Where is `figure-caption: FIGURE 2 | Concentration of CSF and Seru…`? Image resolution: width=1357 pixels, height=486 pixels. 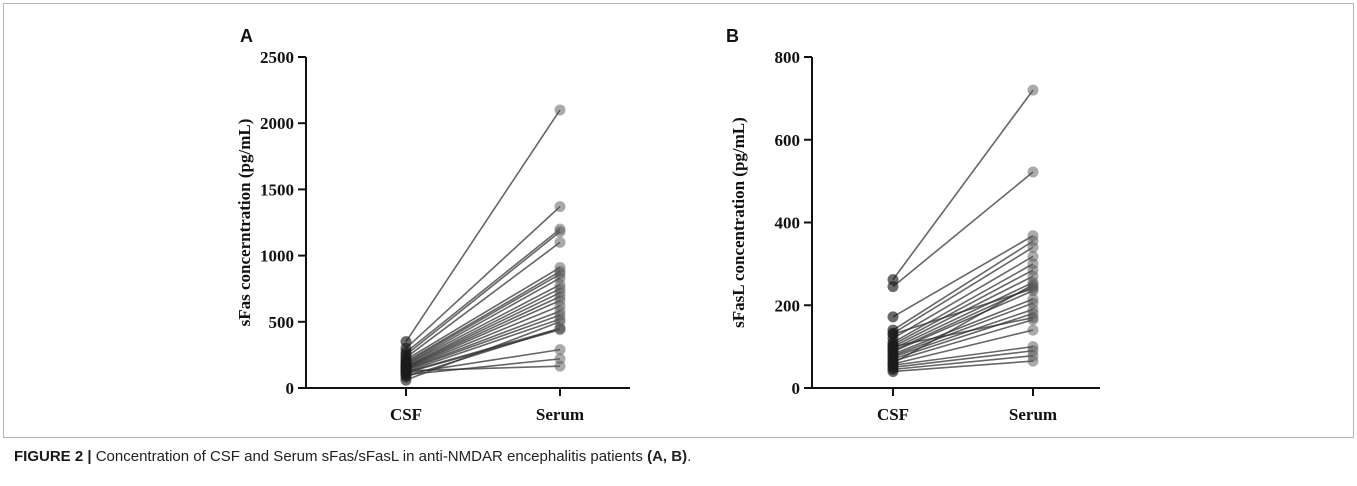 figure-caption: FIGURE 2 | Concentration of CSF and Seru… is located at coordinates (352, 456).